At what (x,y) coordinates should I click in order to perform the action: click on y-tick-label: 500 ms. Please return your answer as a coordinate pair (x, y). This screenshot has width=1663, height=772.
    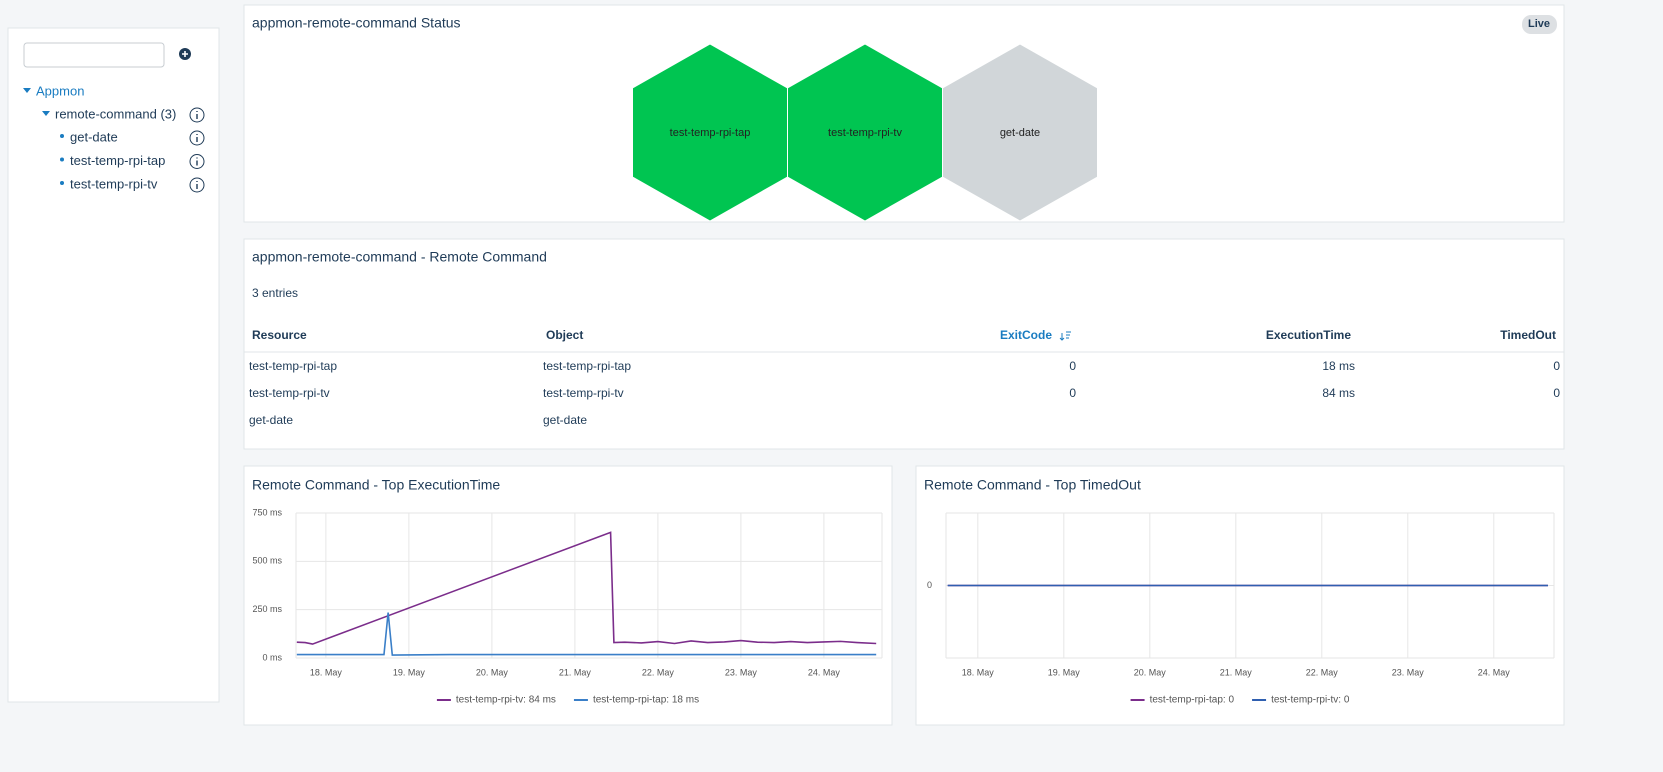
    Looking at the image, I should click on (267, 561).